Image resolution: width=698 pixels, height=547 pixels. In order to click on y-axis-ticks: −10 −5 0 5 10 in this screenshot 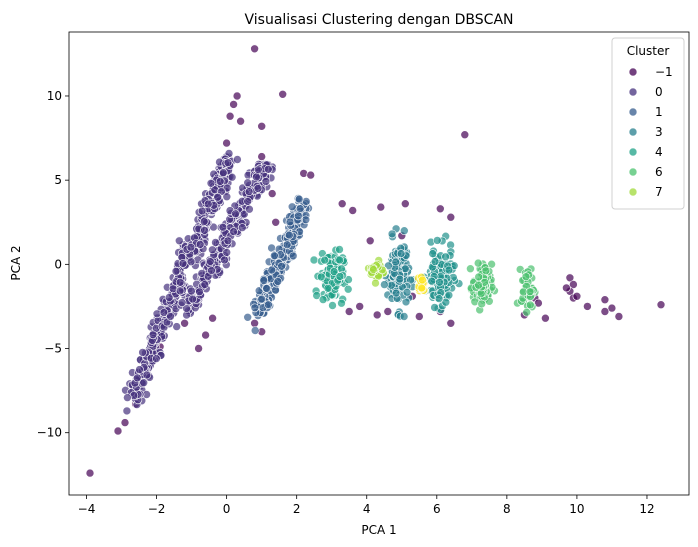, I will do `click(53, 264)`.